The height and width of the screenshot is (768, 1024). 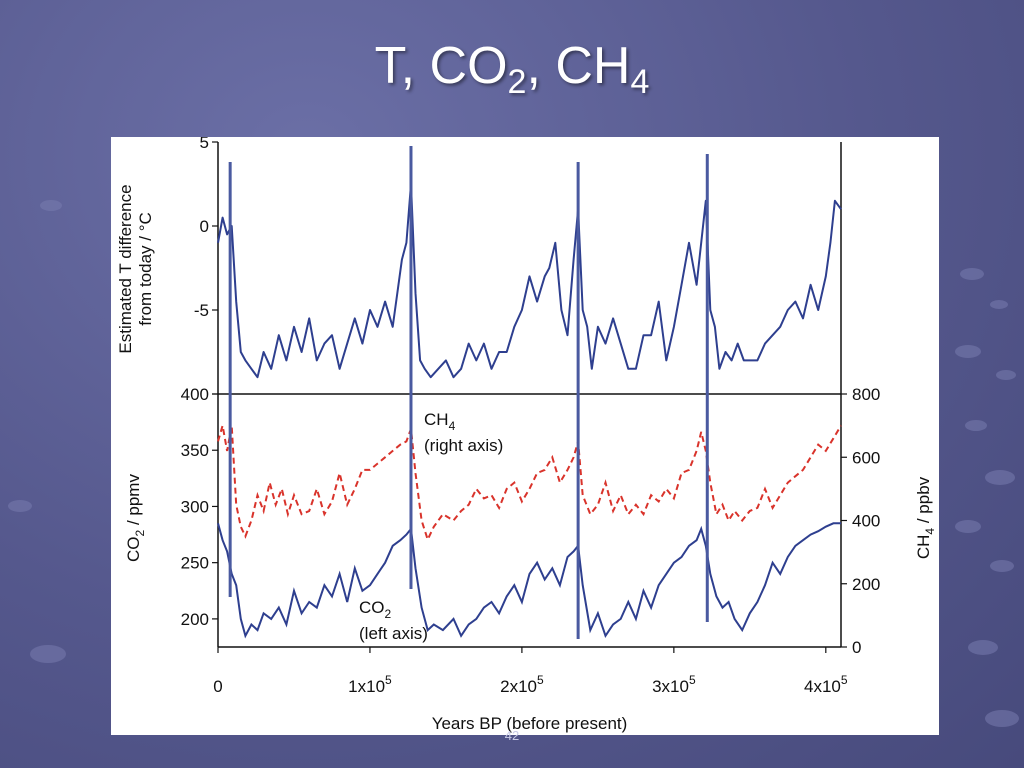 I want to click on y-axis-label: Estimated T differencefrom today / °C, so click(x=135, y=268).